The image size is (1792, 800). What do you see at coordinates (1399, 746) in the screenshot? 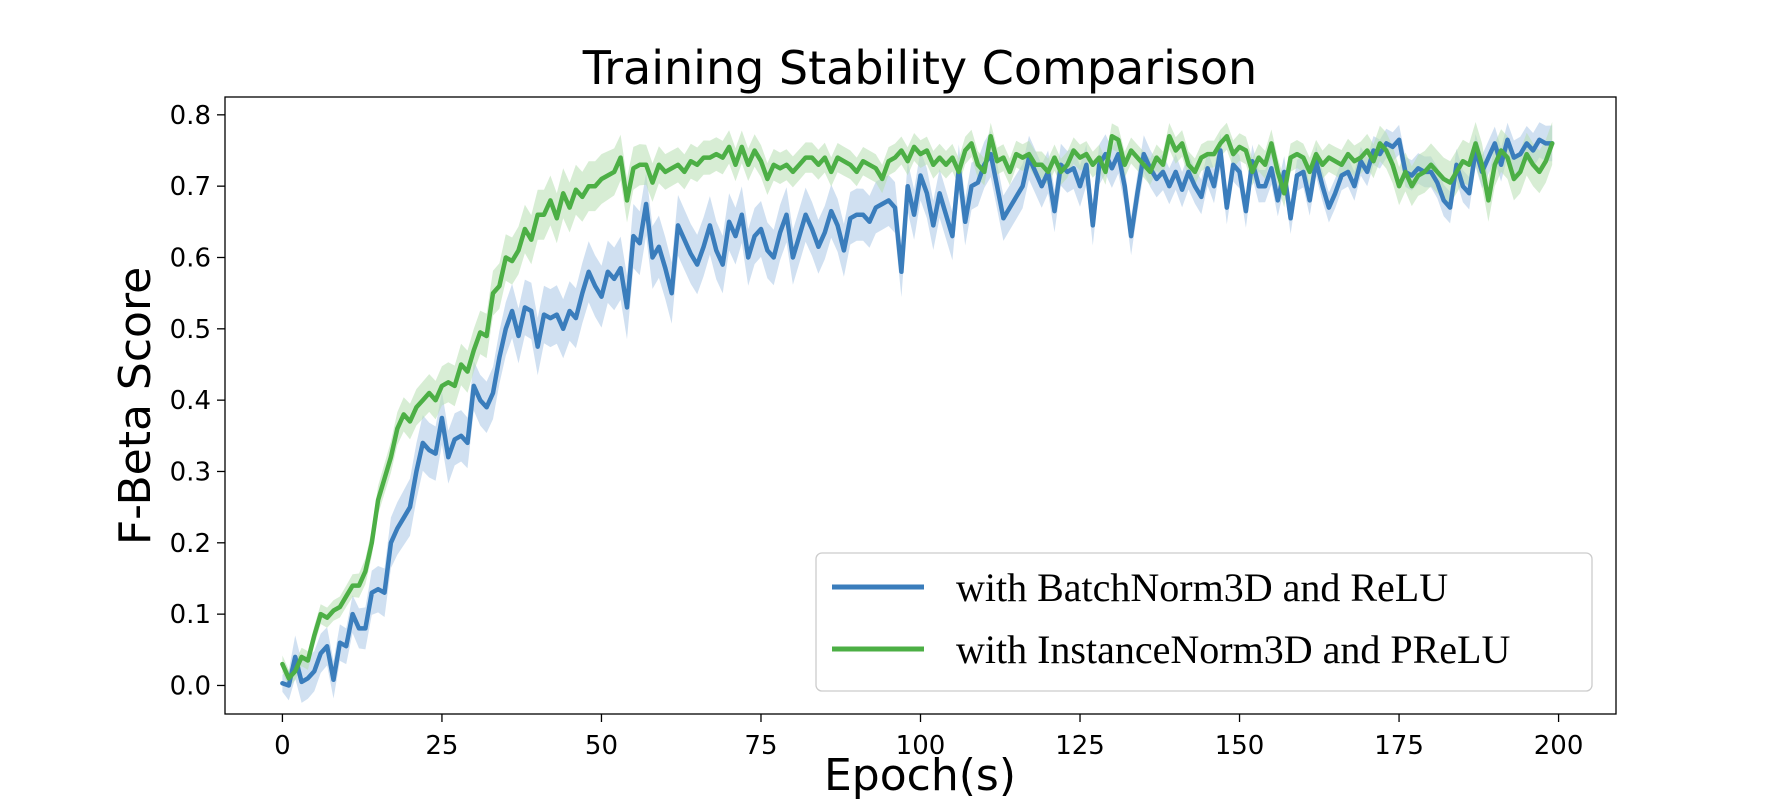
I see `x-tick-label: 175` at bounding box center [1399, 746].